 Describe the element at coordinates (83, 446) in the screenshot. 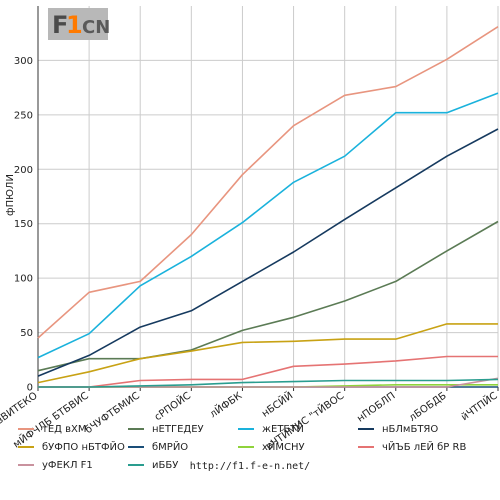

I see `legend-label: бУФПО нБТФЙО` at that location.